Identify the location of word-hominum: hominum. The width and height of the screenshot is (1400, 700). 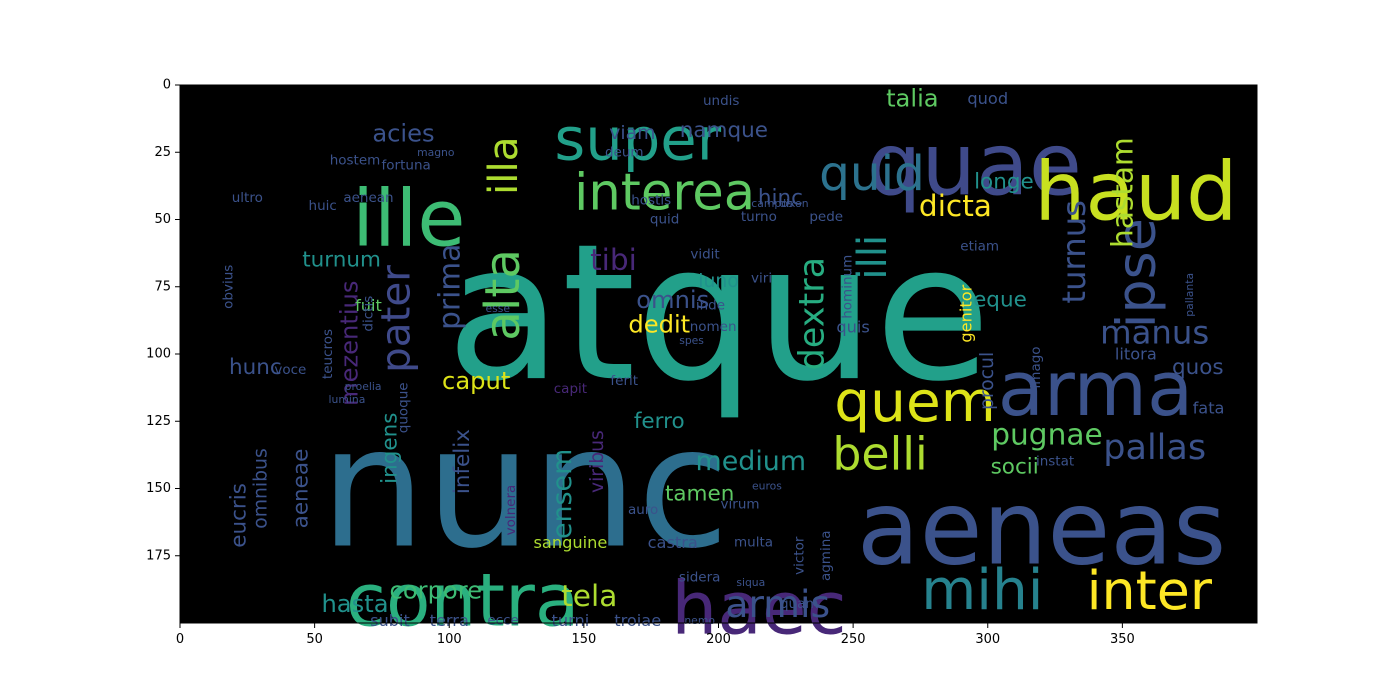
(848, 287).